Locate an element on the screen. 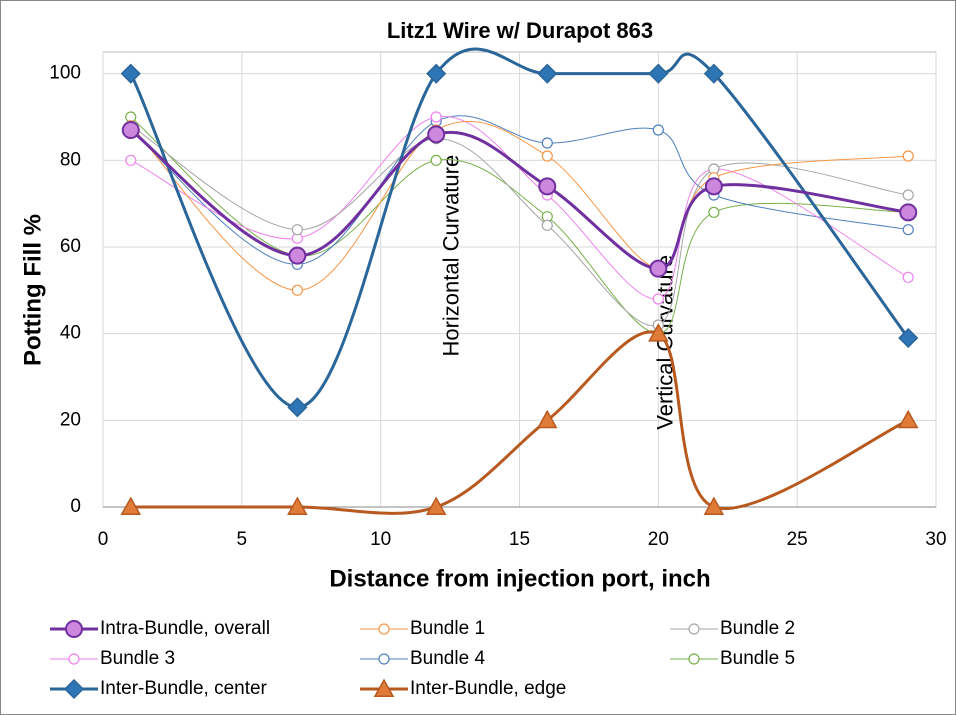  legend-label: Bundle 5 is located at coordinates (757, 658).